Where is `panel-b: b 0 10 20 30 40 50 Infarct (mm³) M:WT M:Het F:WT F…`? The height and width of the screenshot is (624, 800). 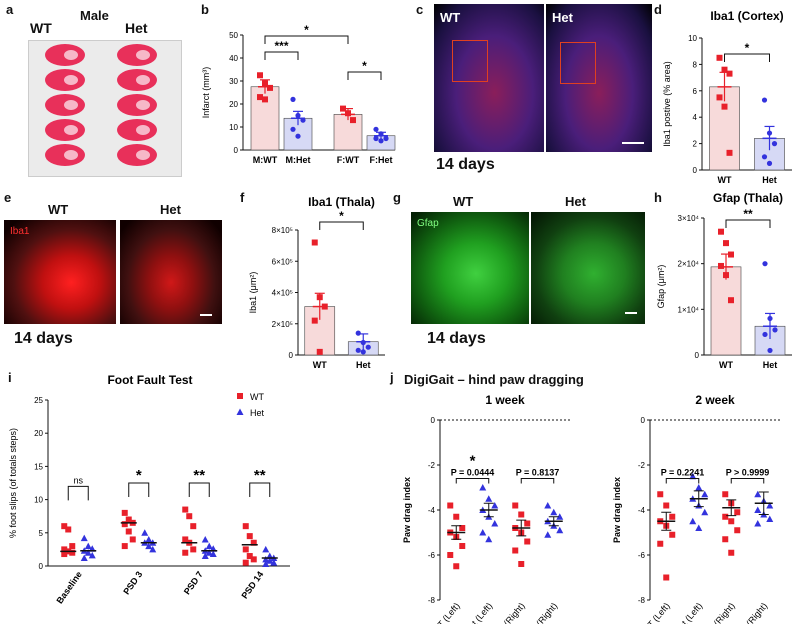 panel-b: b 0 10 20 30 40 50 Infarct (mm³) M:WT M:Het F:WT F… is located at coordinates (302, 92).